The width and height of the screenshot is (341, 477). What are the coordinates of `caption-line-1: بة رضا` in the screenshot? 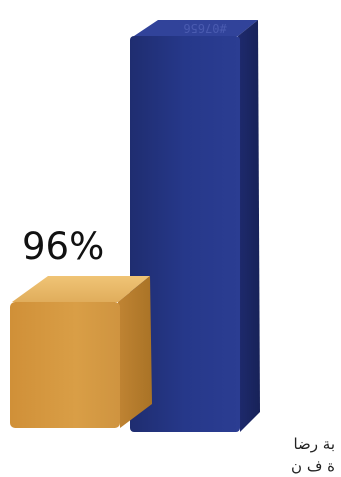 It's located at (314, 444).